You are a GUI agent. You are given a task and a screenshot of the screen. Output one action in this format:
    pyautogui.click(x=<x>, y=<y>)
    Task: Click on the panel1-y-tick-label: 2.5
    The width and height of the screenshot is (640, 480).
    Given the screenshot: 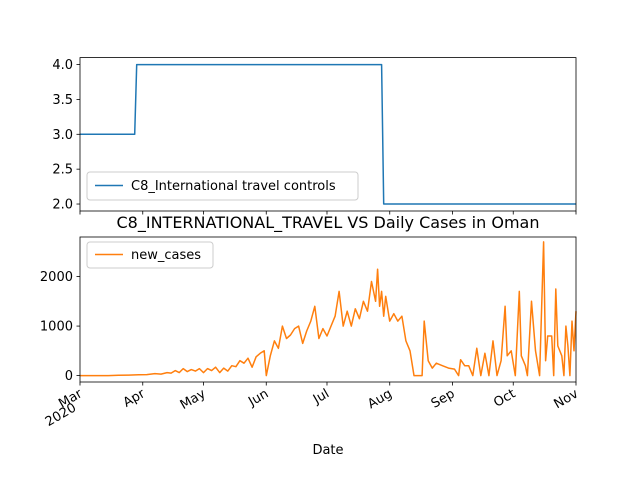 What is the action you would take?
    pyautogui.click(x=62, y=170)
    